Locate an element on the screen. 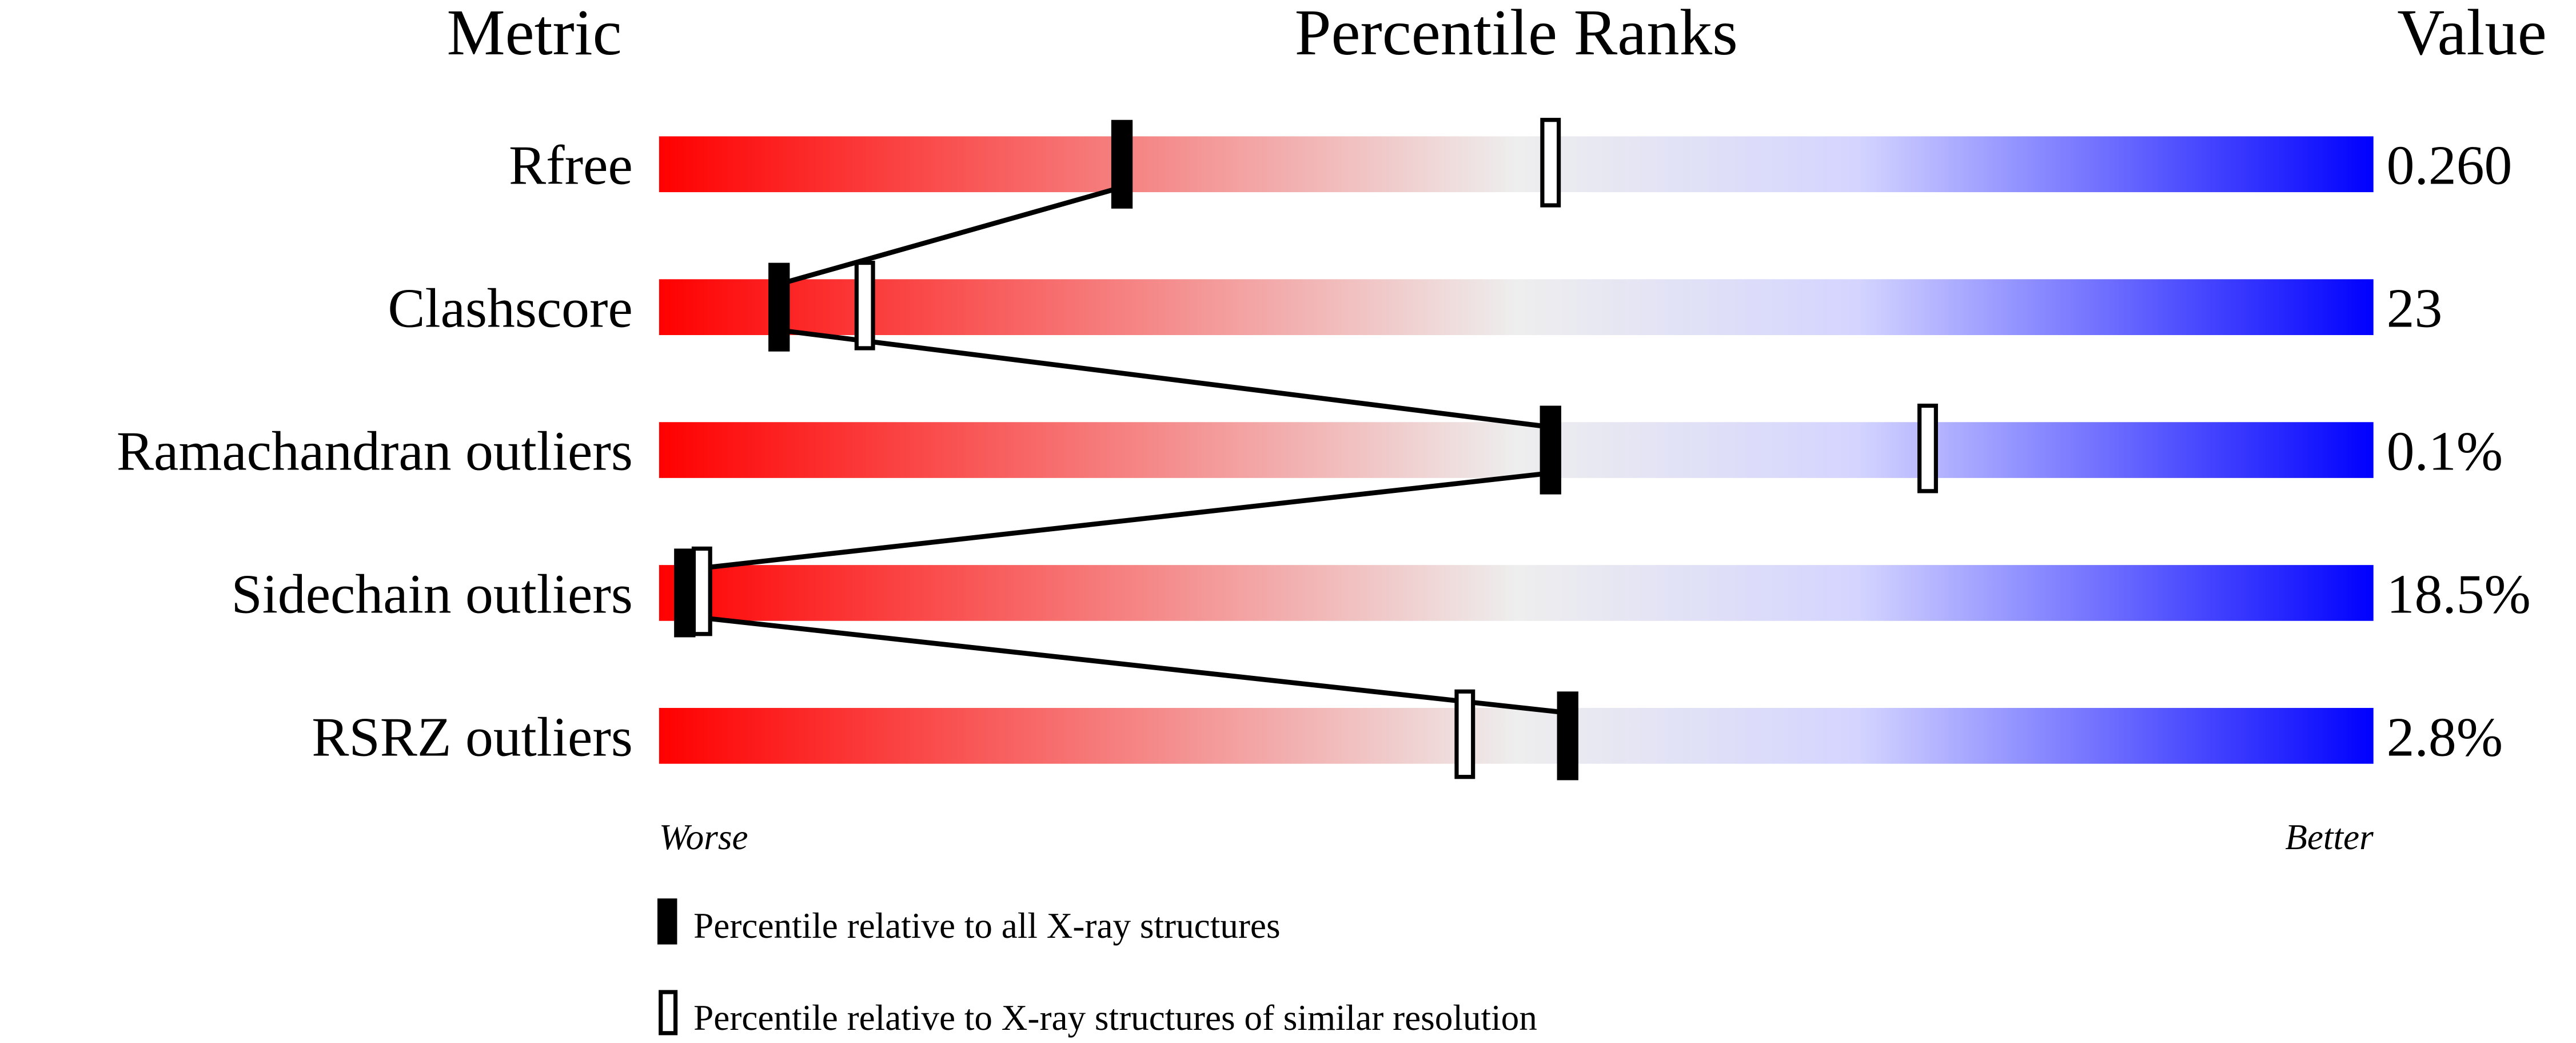  metric-label: Ramachandran outliers is located at coordinates (375, 452).